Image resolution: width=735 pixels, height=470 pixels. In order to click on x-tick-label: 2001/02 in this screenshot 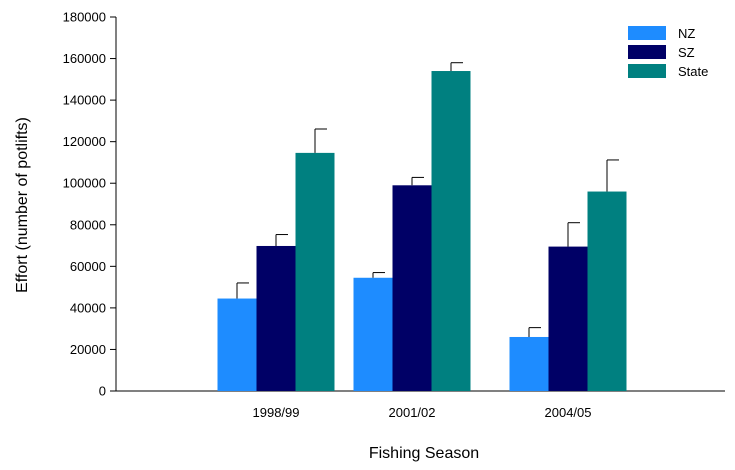, I will do `click(412, 412)`.